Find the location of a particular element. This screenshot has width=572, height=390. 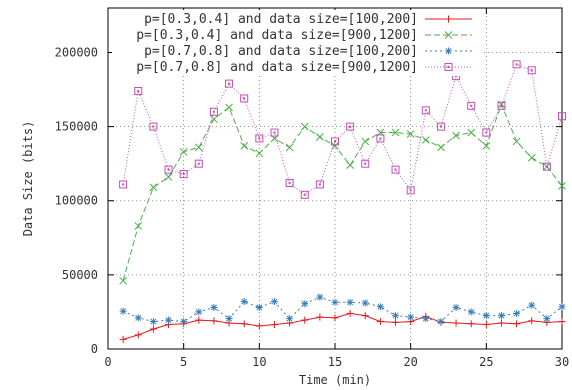

legend-label-4: p=[0.7,0.8] and data size=[900,1200] is located at coordinates (277, 67).